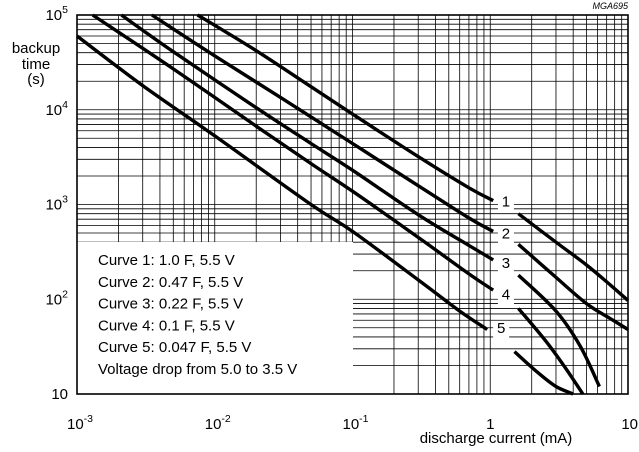 The width and height of the screenshot is (639, 452). I want to click on legend-entry: Voltage drop from 5.0 to 3.5 V, so click(197, 369).